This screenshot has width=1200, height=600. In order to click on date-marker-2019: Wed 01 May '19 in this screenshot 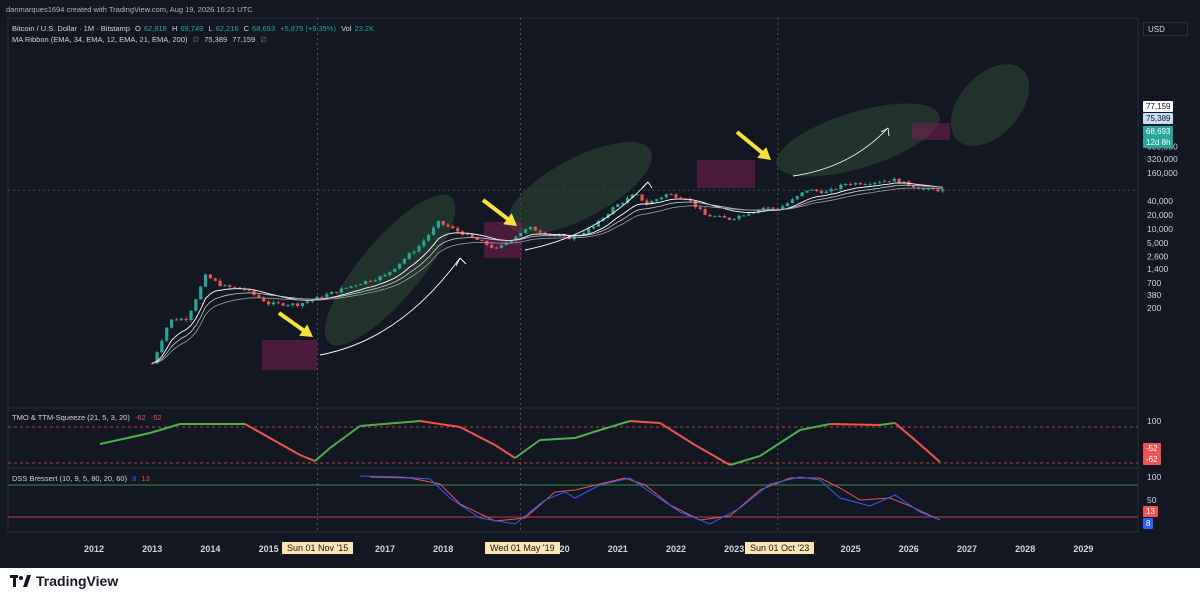, I will do `click(522, 548)`.